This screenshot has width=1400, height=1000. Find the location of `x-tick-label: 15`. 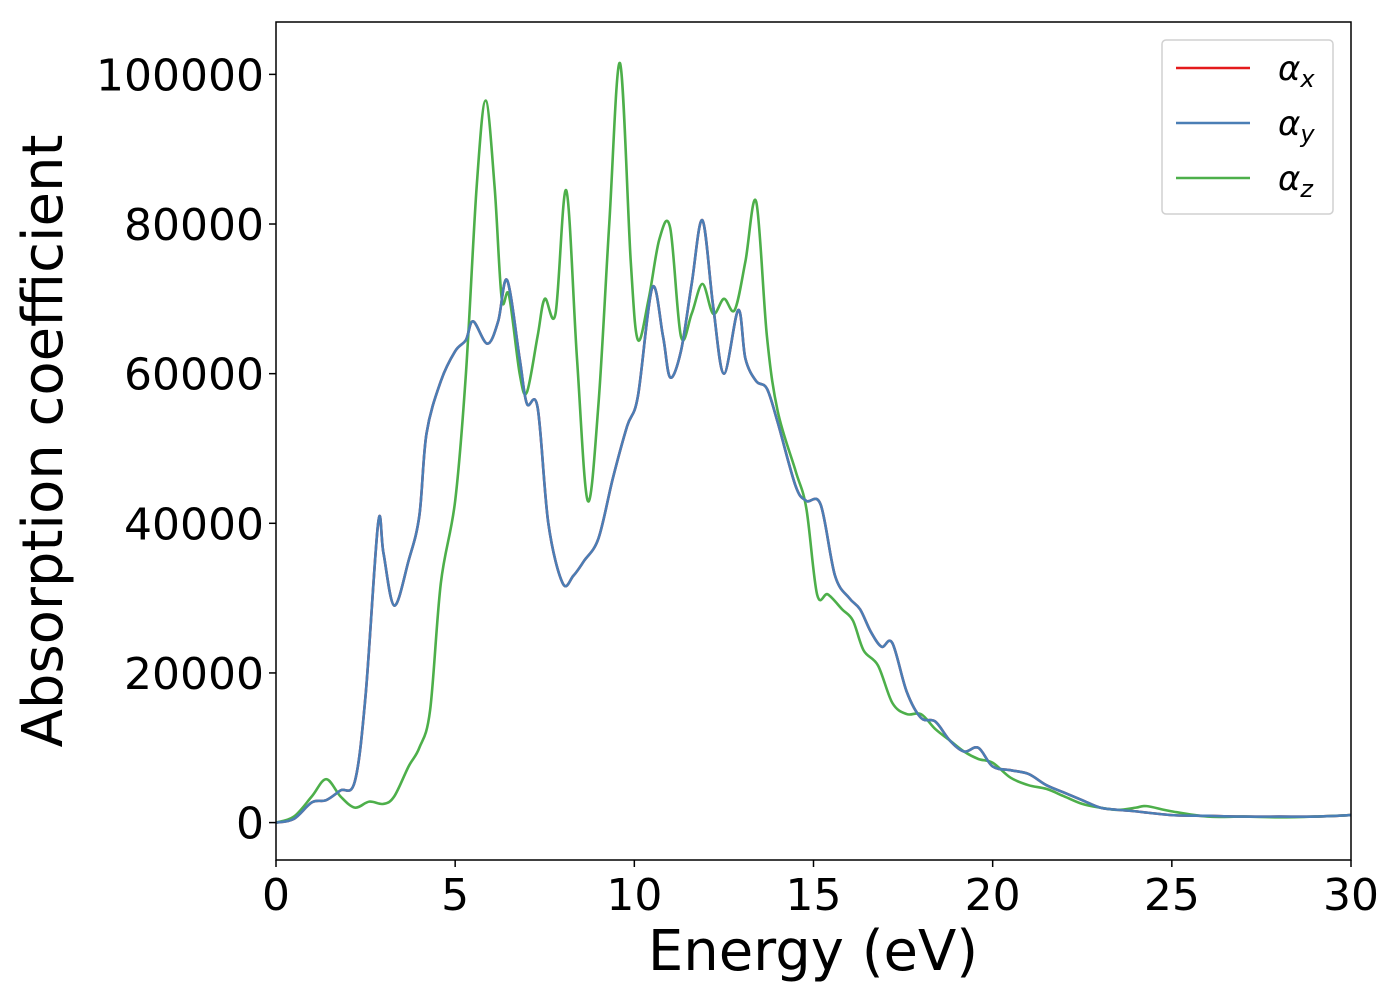

x-tick-label: 15 is located at coordinates (814, 895).